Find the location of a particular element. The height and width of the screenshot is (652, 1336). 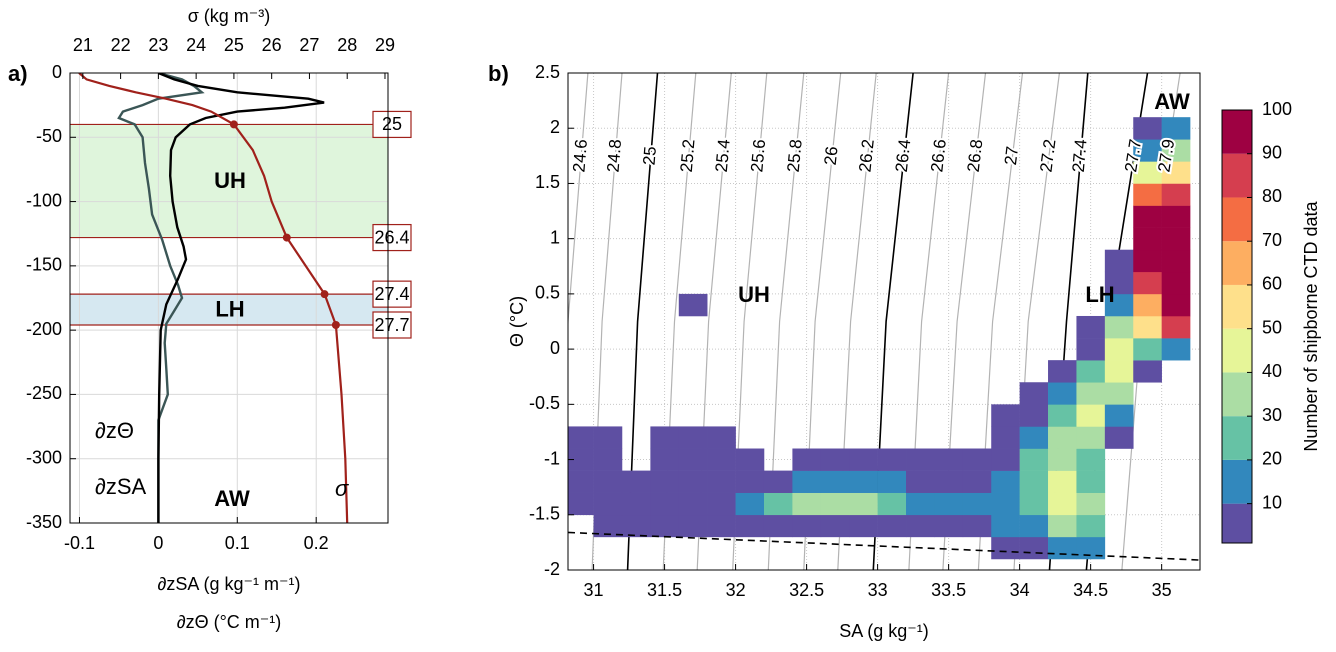

y-tick-label: 1.5 is located at coordinates (547, 182).